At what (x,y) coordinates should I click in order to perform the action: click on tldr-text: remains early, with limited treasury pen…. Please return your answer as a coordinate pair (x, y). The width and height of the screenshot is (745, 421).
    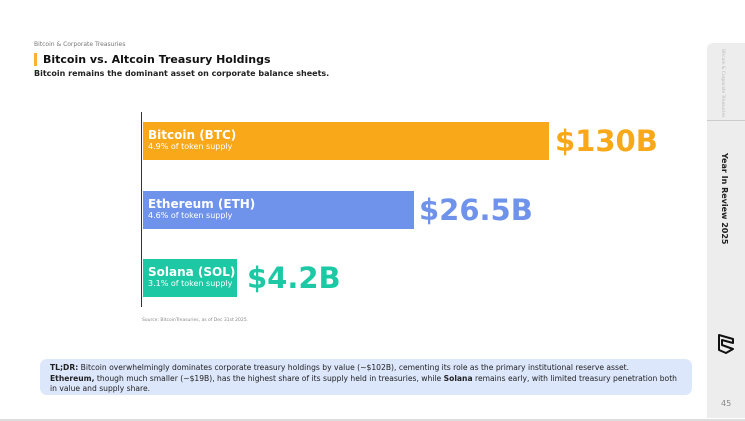
    Looking at the image, I should click on (363, 383).